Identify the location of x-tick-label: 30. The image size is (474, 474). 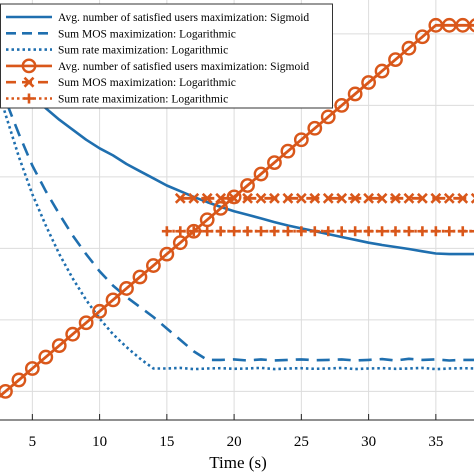
(368, 442).